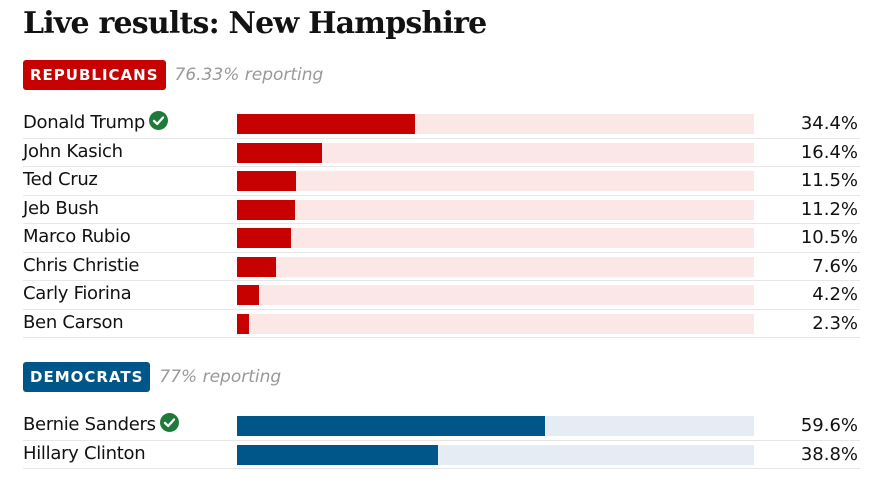  I want to click on democrat-results-chart: Bernie Sanders 59.6% Hillary Clinton 38.8%, so click(441, 440).